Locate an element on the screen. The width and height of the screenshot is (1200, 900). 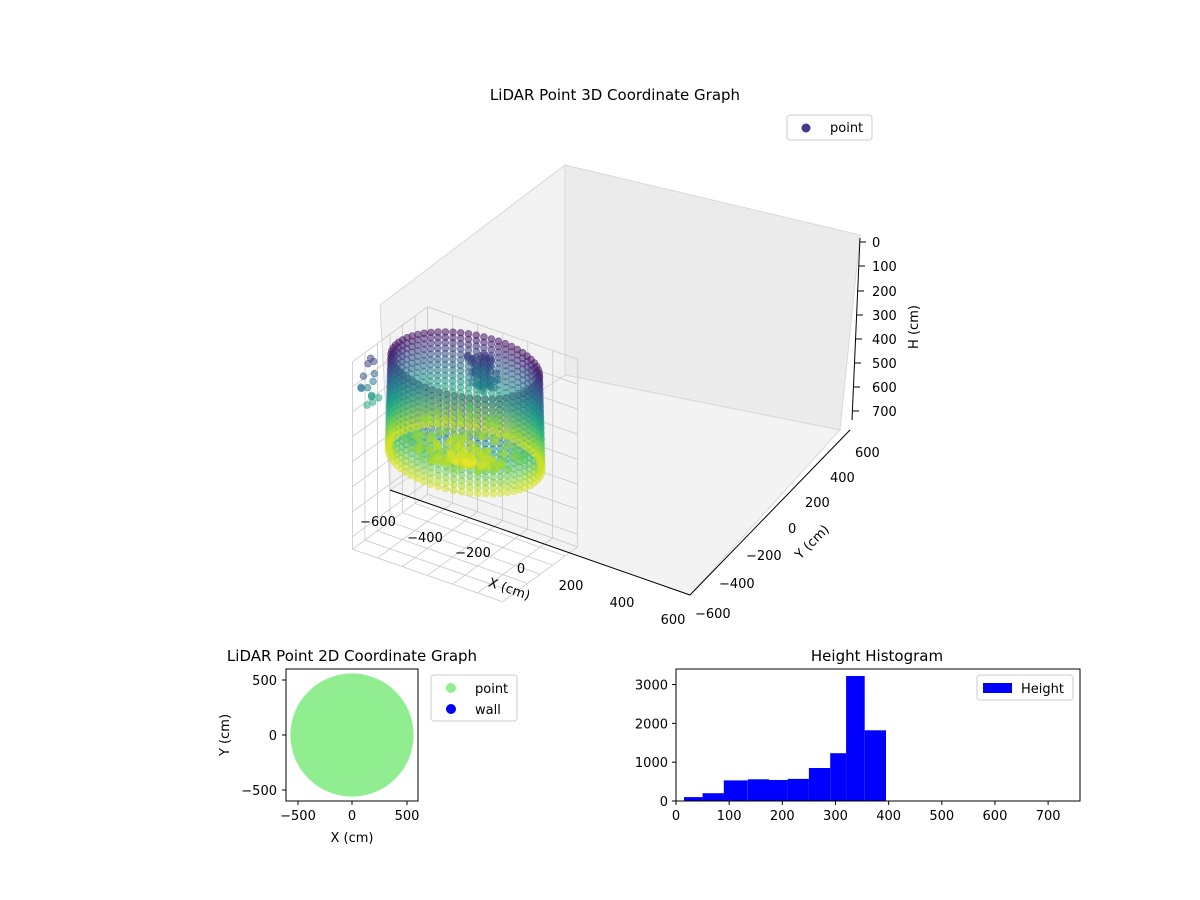
y-tick-label: 500 is located at coordinates (264, 681).